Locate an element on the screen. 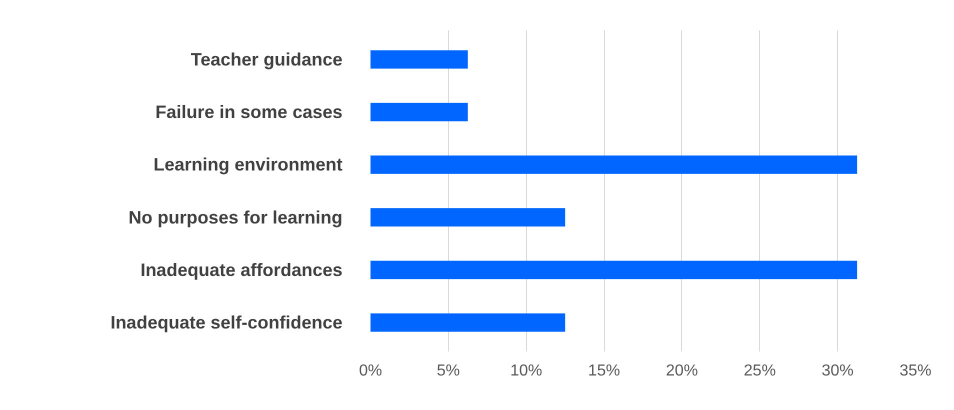 This screenshot has width=954, height=410. x-tick-label: 5% is located at coordinates (448, 371).